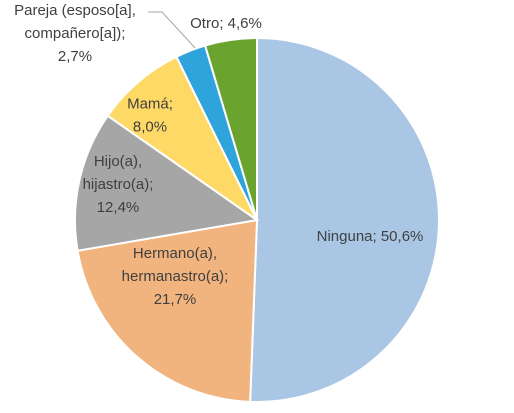 This screenshot has width=514, height=413. I want to click on data-label: Ninguna; 50,6%, so click(370, 236).